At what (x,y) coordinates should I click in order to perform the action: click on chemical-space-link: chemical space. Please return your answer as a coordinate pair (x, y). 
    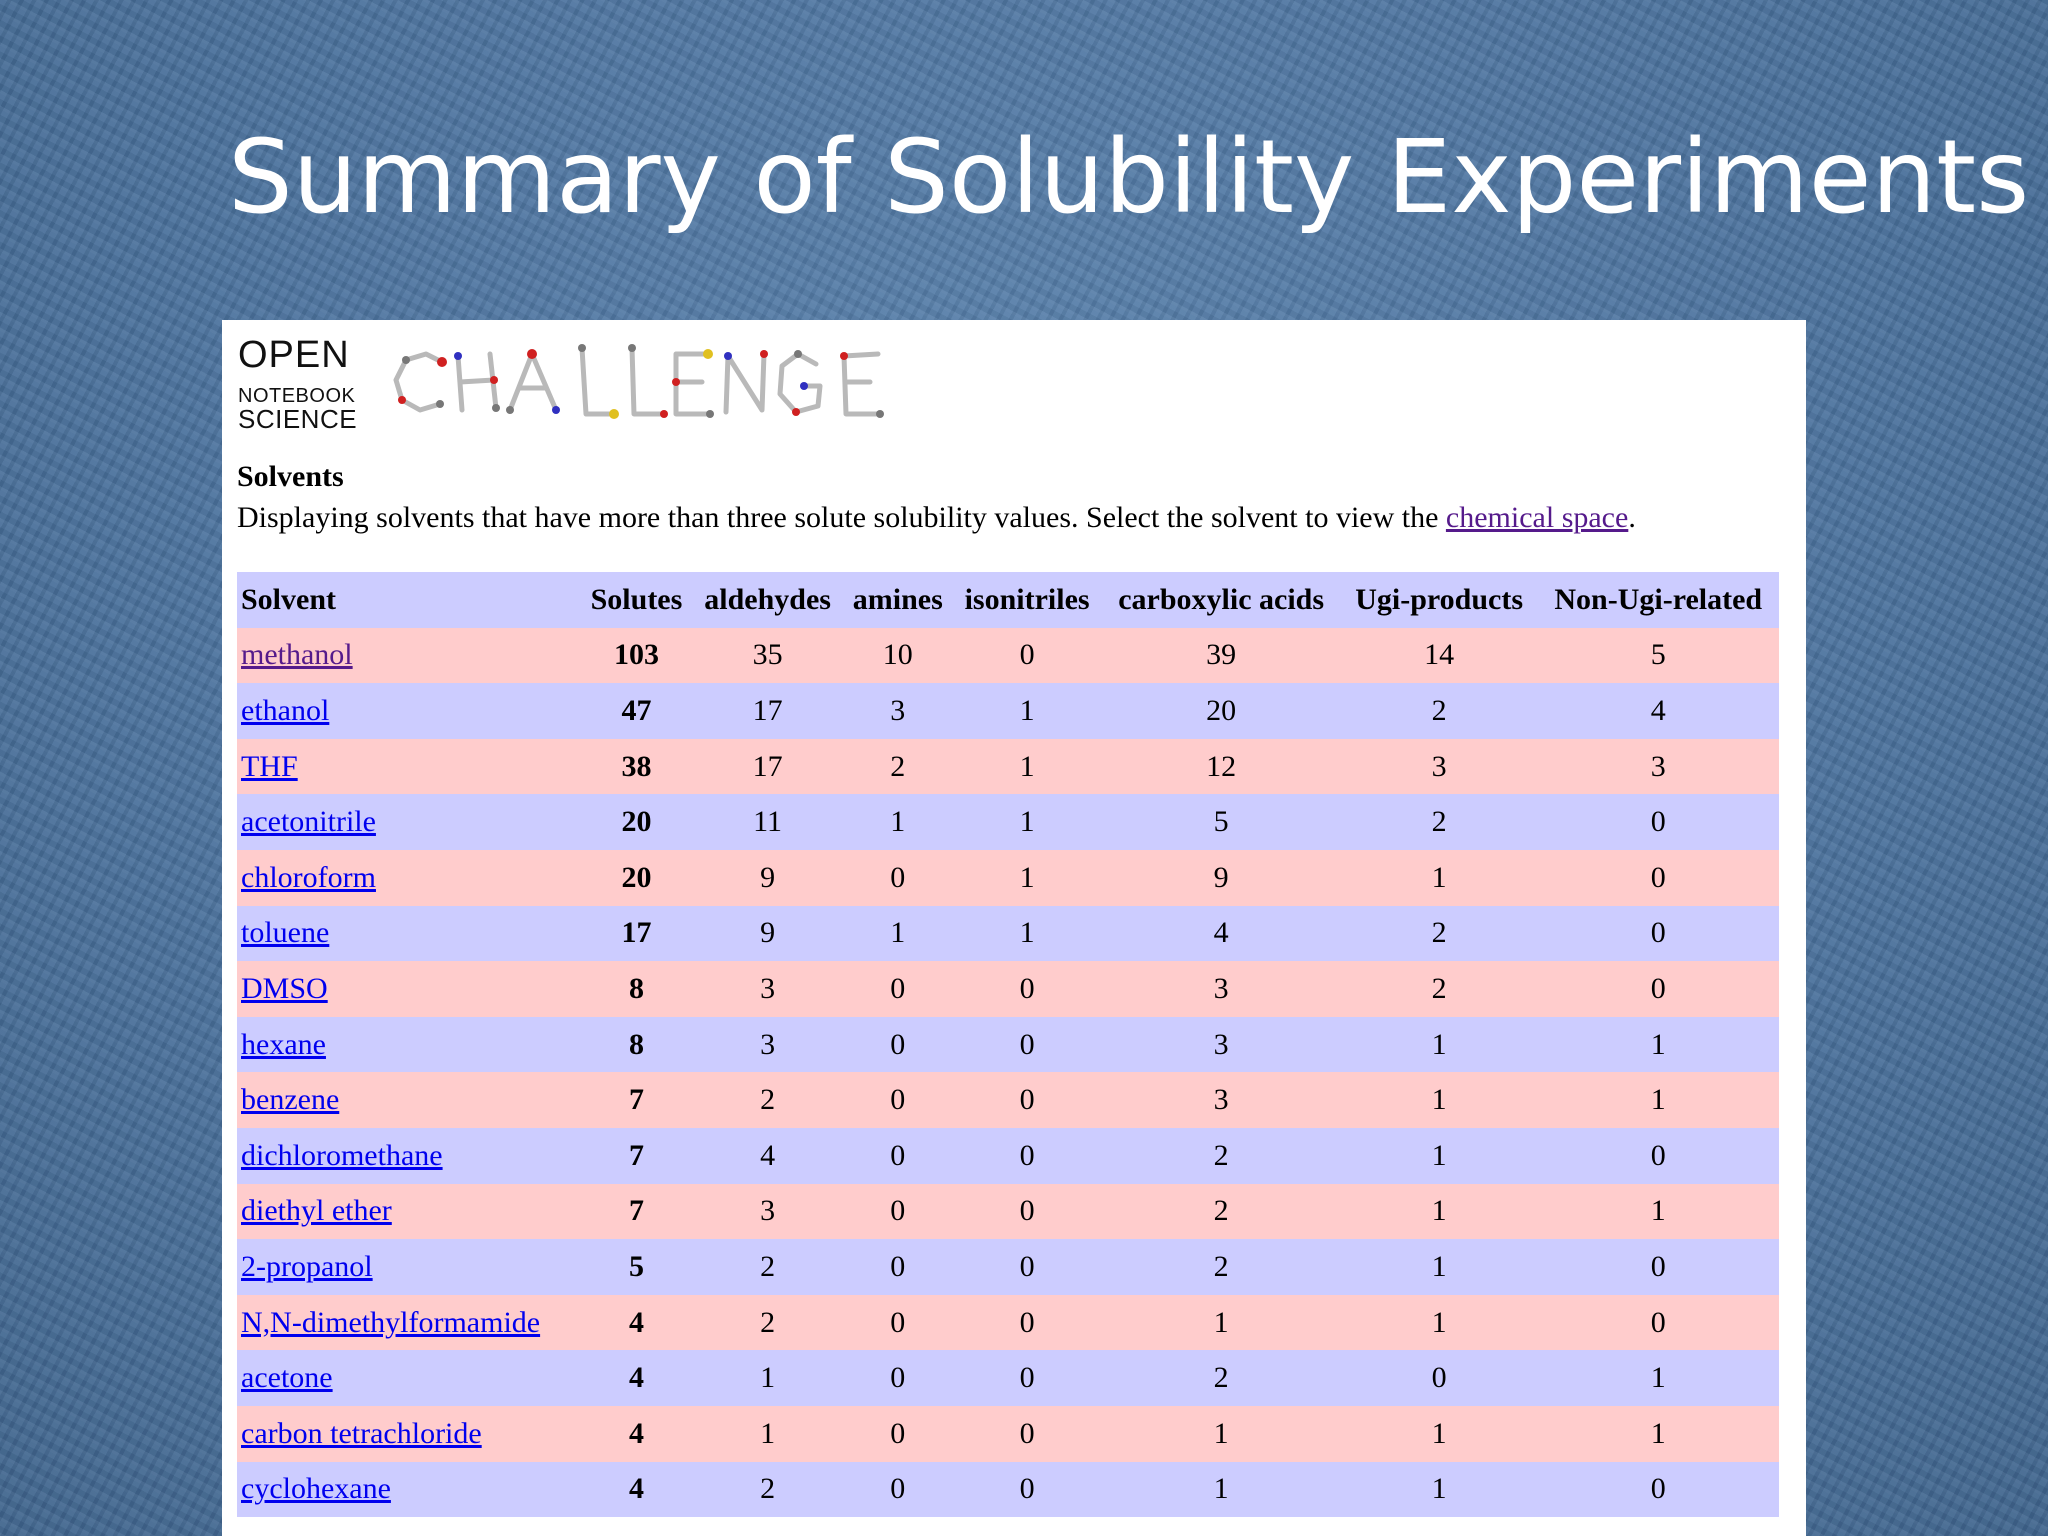
    Looking at the image, I should click on (1537, 517).